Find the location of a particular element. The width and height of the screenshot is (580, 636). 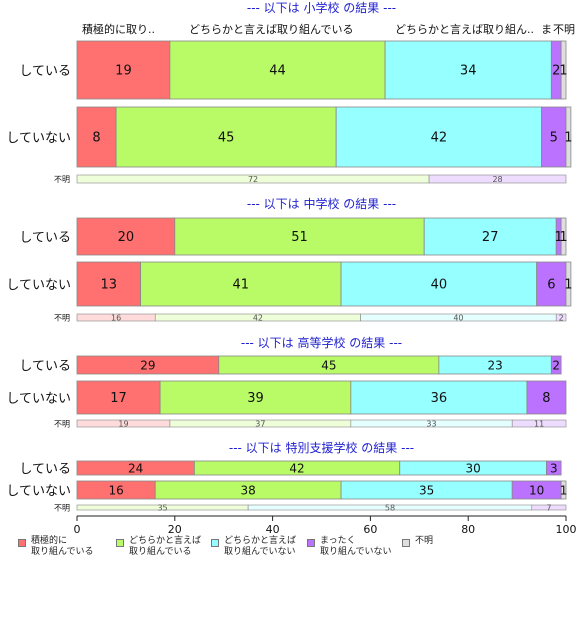

data-label: 24 is located at coordinates (135, 468).